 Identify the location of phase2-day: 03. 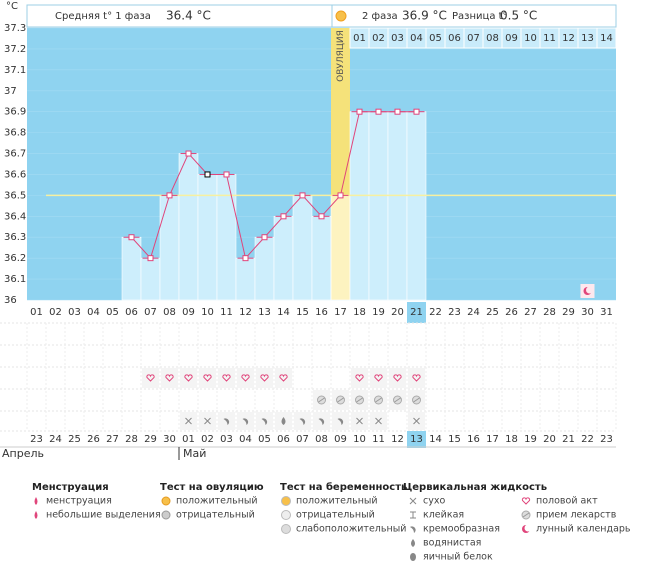
(397, 38).